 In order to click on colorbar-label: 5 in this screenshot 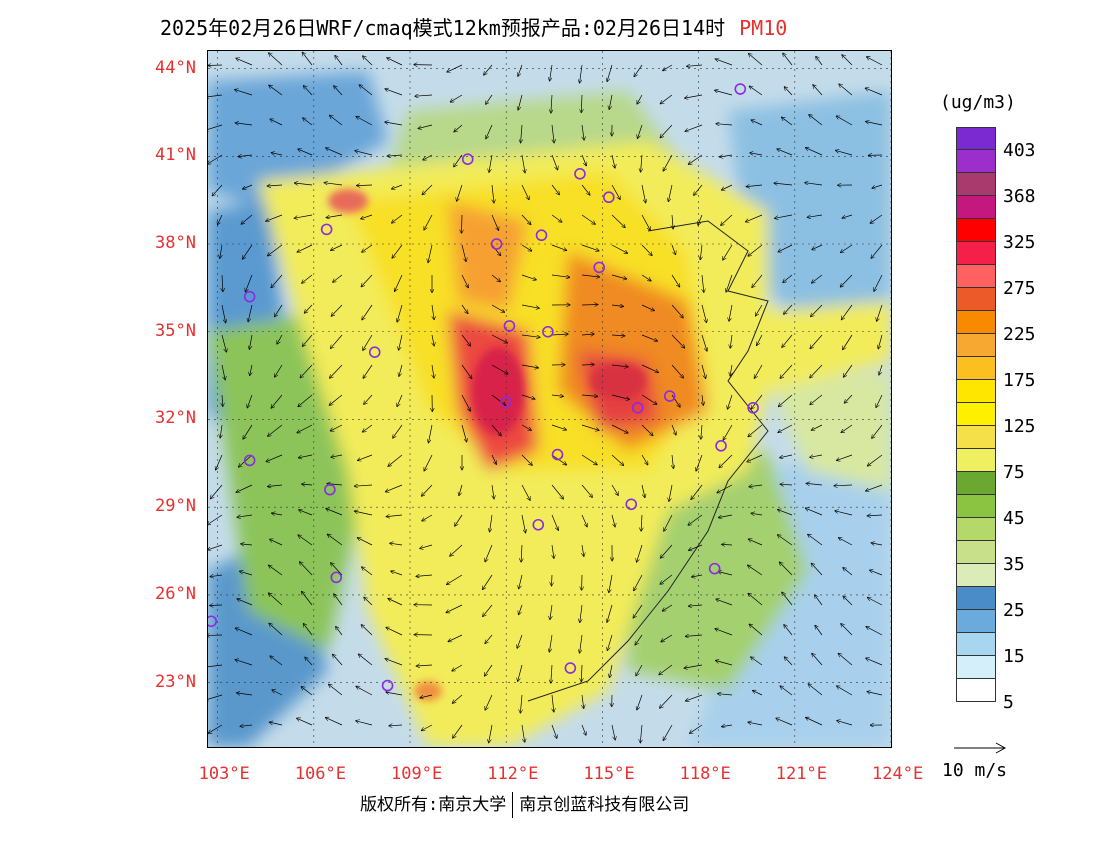, I will do `click(1008, 702)`.